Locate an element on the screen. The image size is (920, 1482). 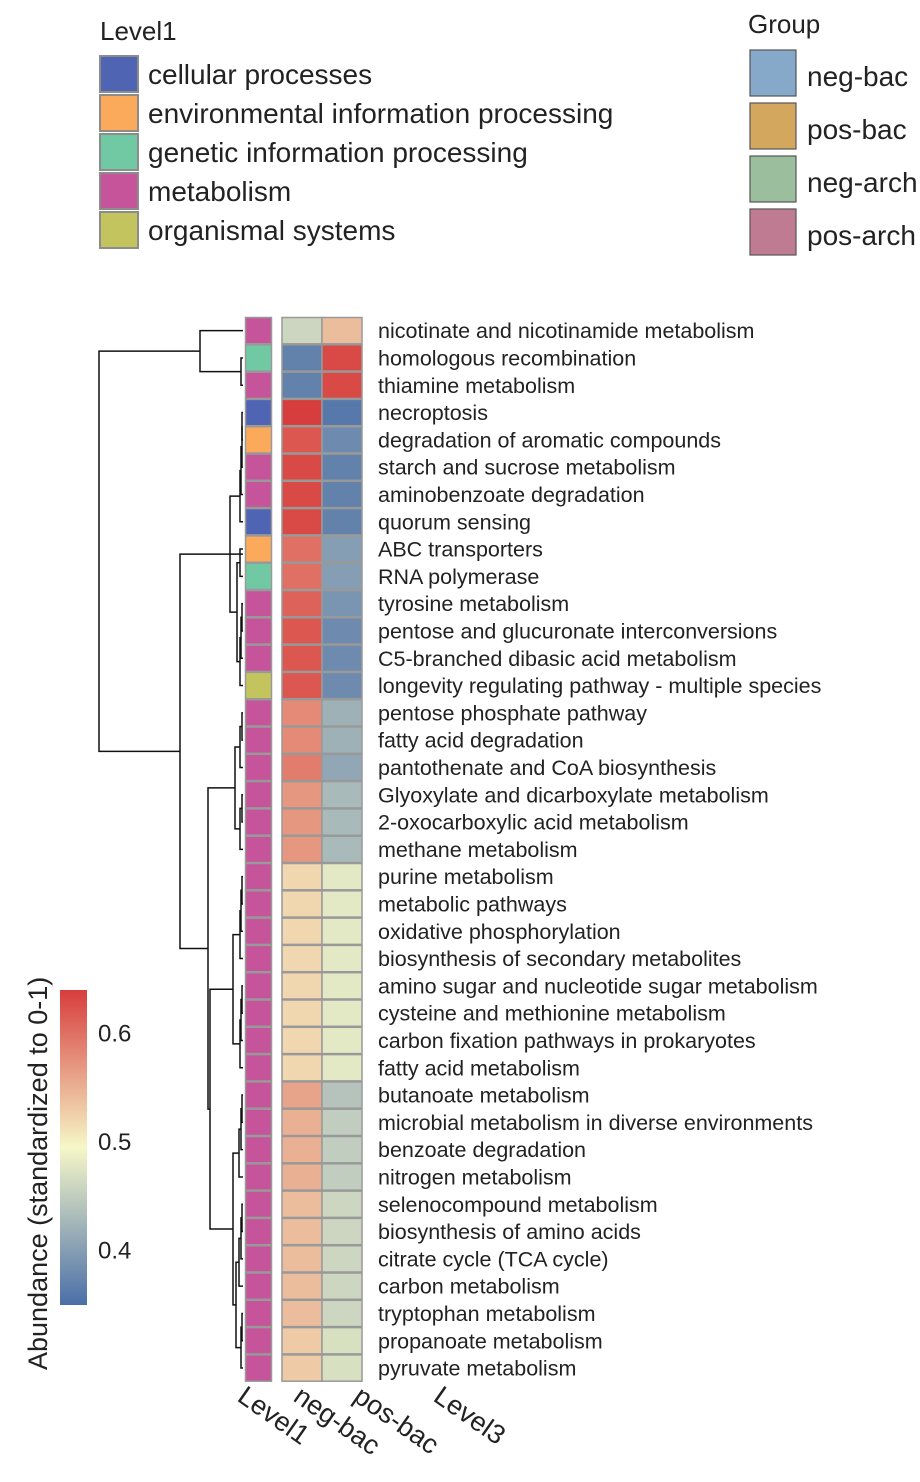
row-label: carbon metabolism is located at coordinates (469, 1287).